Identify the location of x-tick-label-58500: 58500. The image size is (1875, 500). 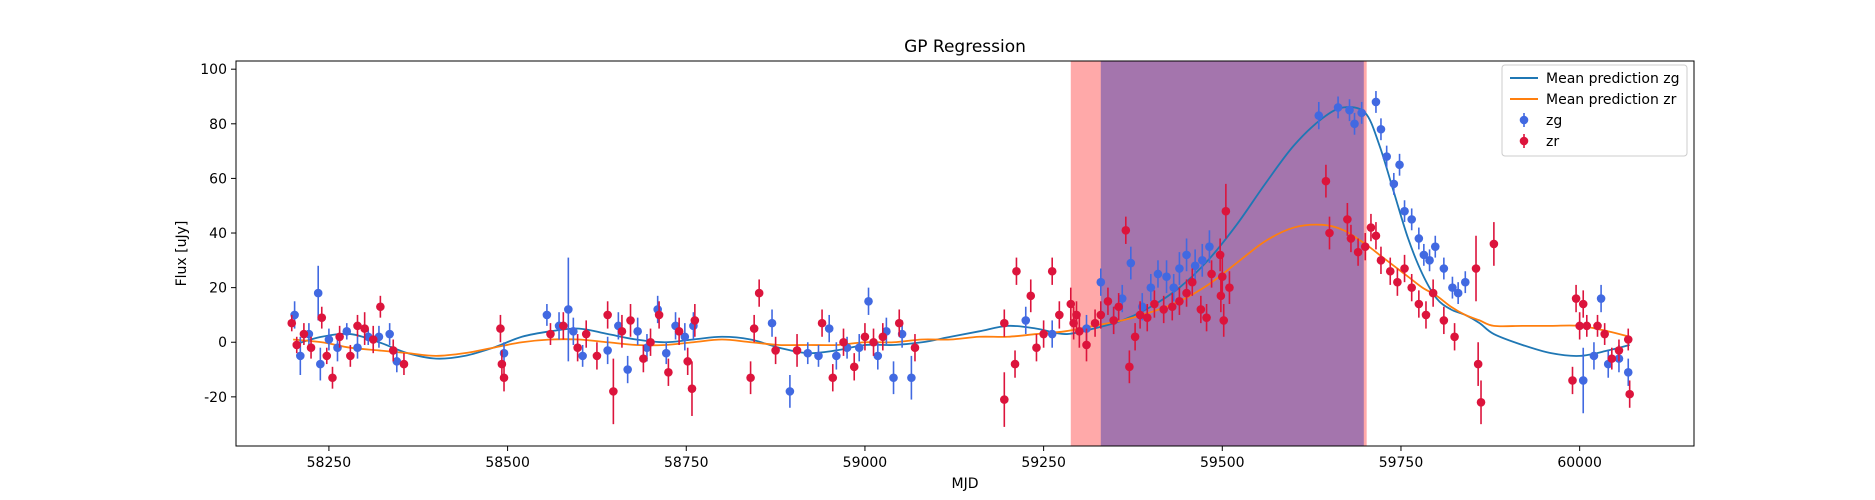
(507, 463).